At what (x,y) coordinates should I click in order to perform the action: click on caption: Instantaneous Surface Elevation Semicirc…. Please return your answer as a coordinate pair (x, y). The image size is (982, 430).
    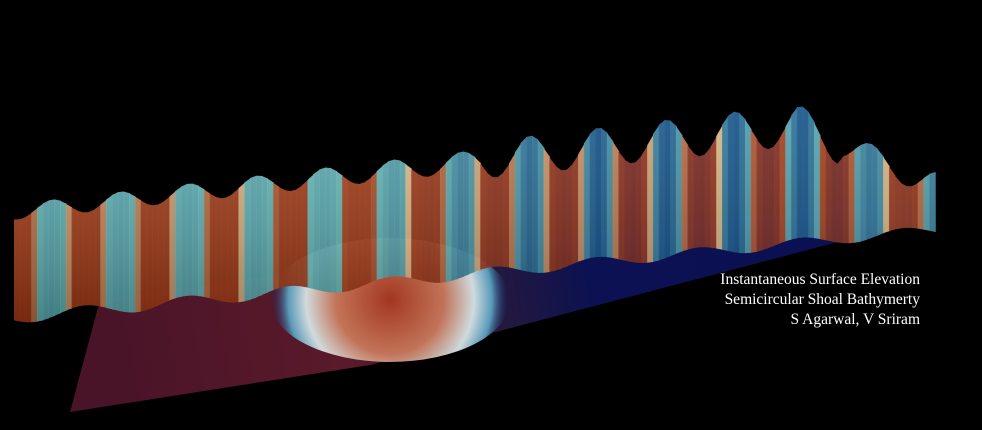
    Looking at the image, I should click on (820, 300).